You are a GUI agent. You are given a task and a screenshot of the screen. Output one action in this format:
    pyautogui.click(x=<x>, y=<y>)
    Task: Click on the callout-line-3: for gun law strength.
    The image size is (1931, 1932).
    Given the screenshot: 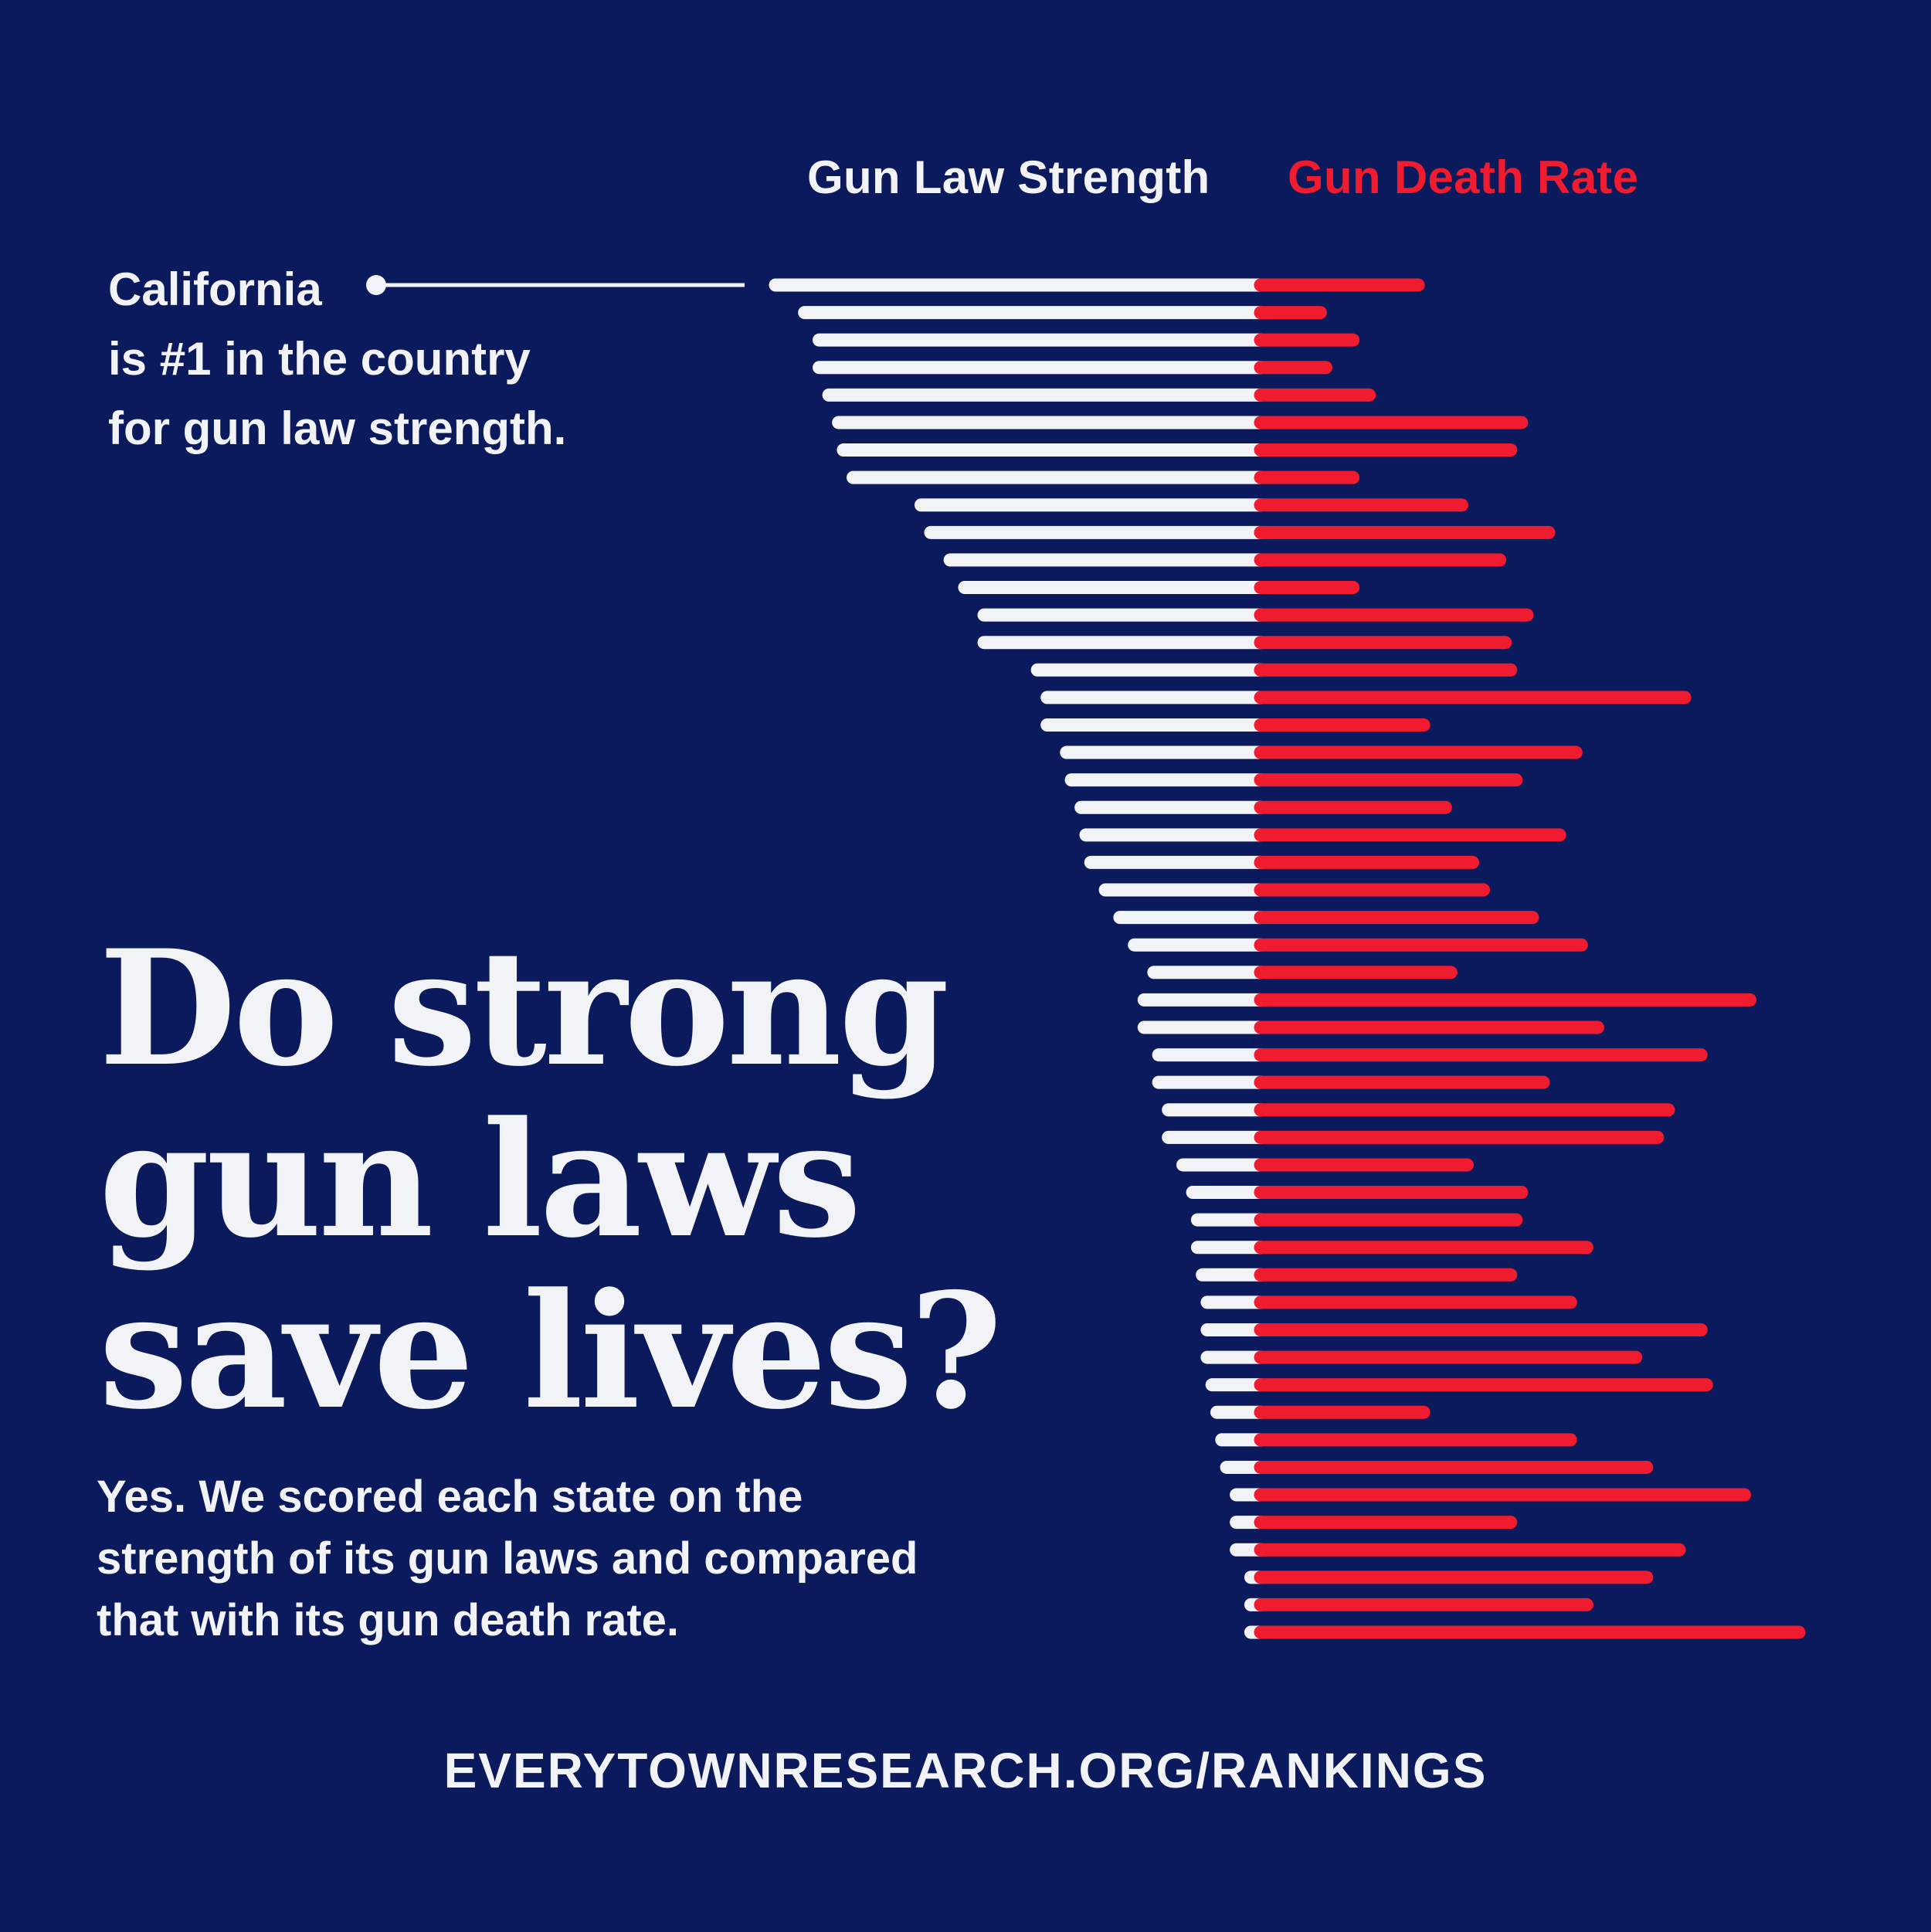 What is the action you would take?
    pyautogui.click(x=337, y=428)
    